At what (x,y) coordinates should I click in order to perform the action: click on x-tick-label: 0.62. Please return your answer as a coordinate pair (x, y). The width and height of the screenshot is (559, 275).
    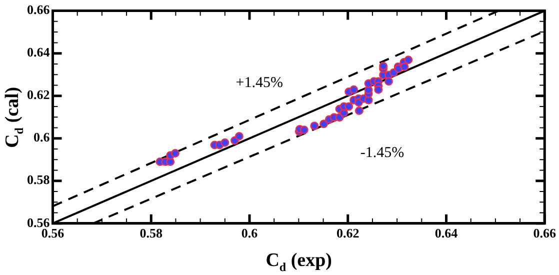
    Looking at the image, I should click on (348, 233).